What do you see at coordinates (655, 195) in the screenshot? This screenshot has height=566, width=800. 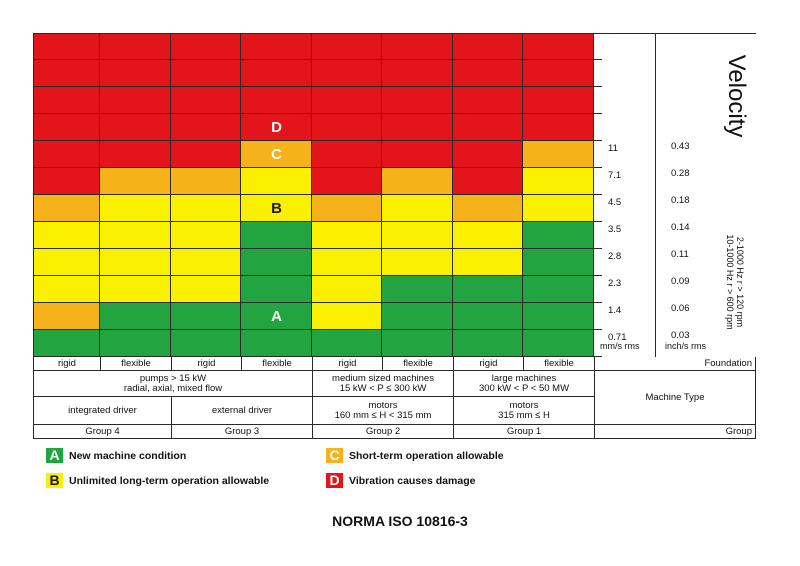 I see `scale-divider` at bounding box center [655, 195].